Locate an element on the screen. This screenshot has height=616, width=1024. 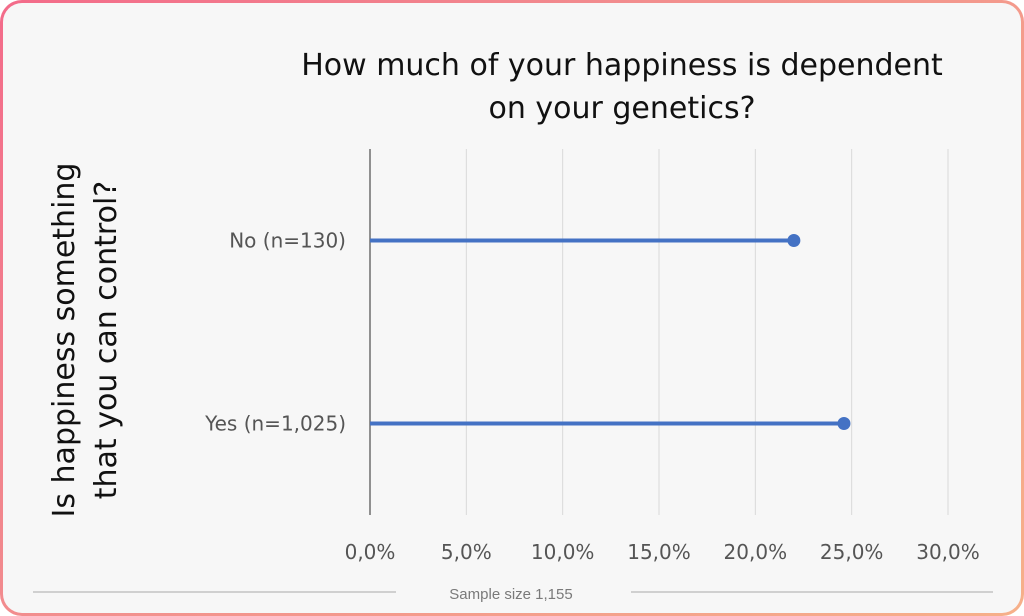
x-tick-label: 0,0% is located at coordinates (370, 552).